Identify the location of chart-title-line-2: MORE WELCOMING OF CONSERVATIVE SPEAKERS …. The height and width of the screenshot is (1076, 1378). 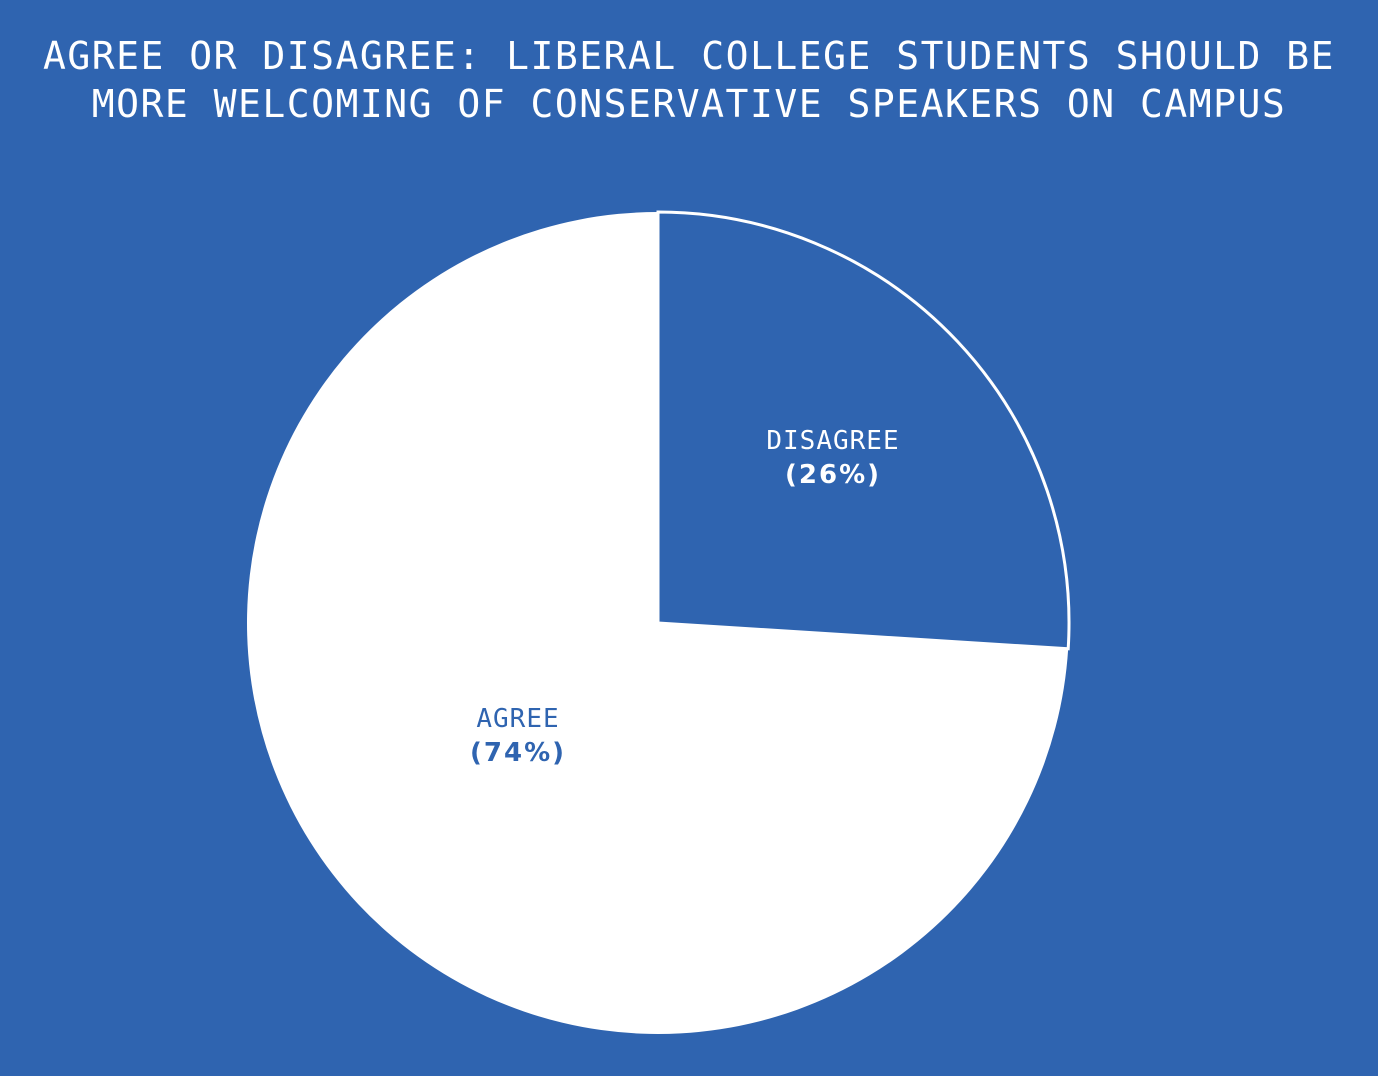
(689, 104).